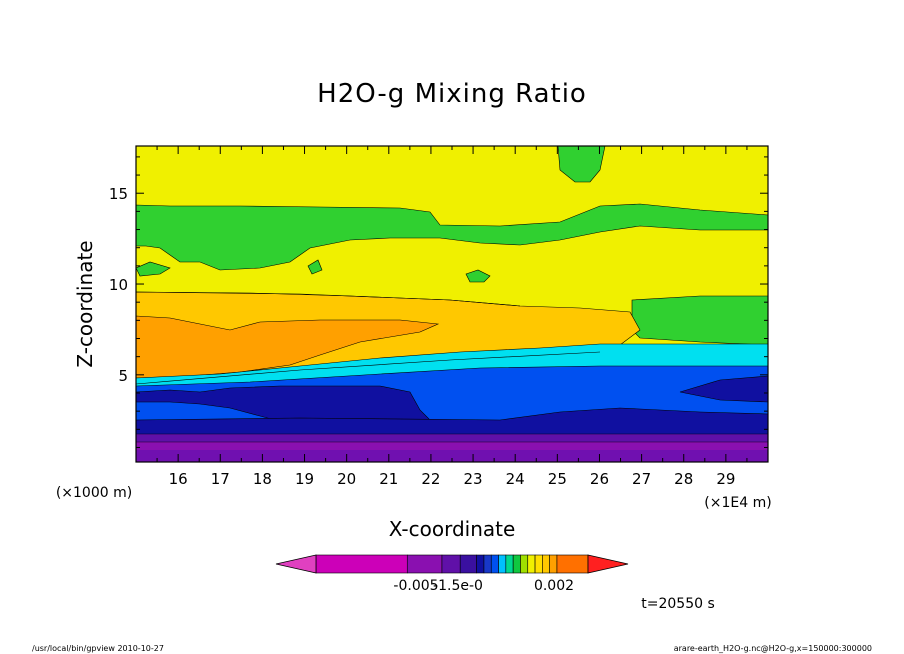 Image resolution: width=904 pixels, height=654 pixels. What do you see at coordinates (725, 479) in the screenshot?
I see `x-tick-label: 29` at bounding box center [725, 479].